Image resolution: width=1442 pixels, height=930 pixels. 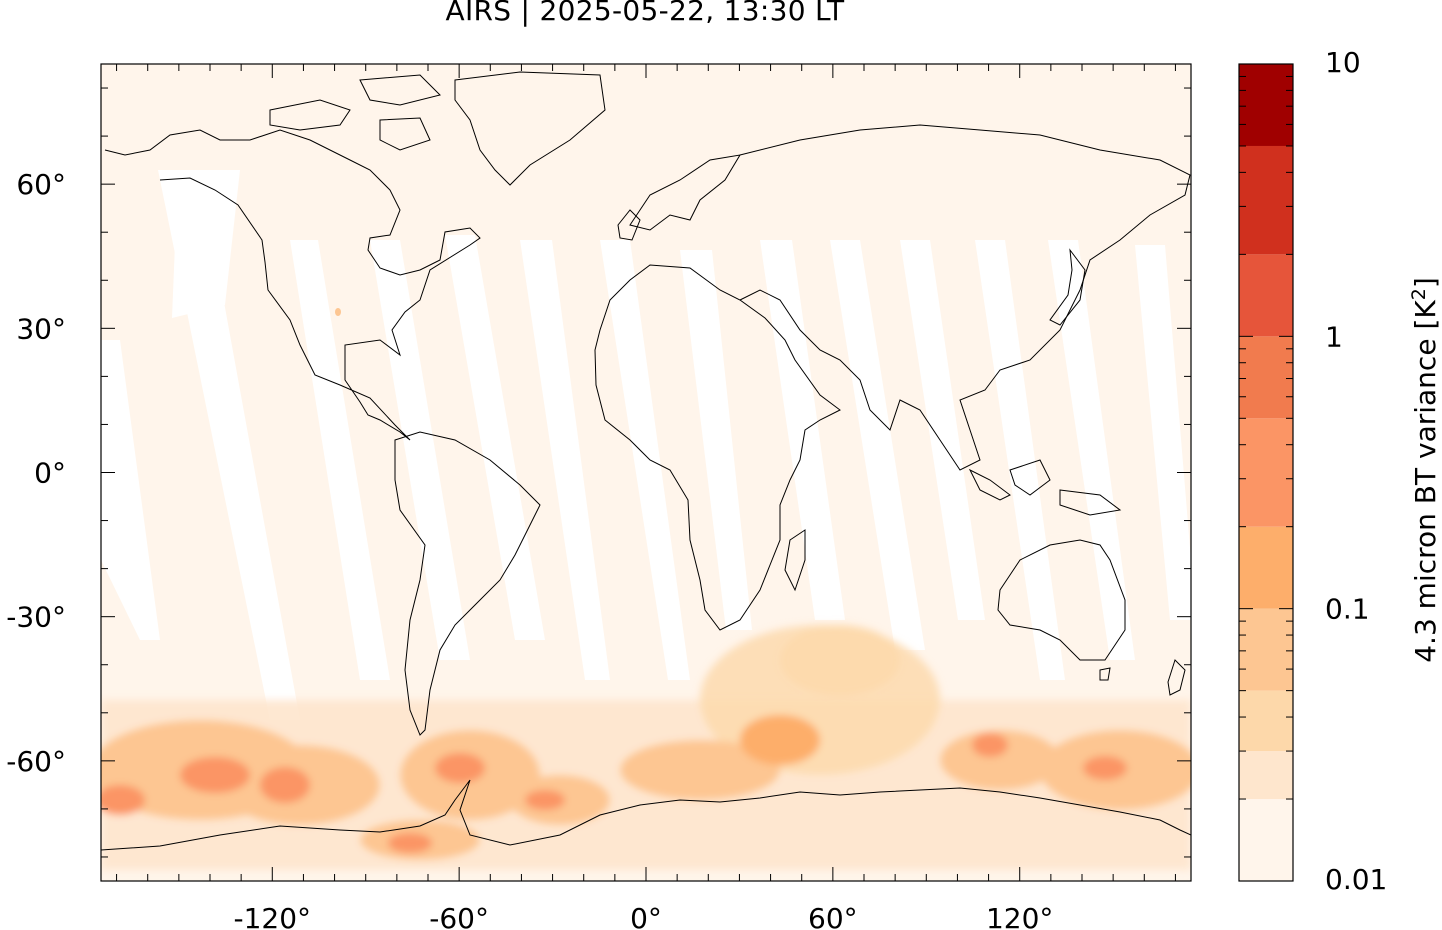 What do you see at coordinates (646, 916) in the screenshot?
I see `lon-tick-label: 0°` at bounding box center [646, 916].